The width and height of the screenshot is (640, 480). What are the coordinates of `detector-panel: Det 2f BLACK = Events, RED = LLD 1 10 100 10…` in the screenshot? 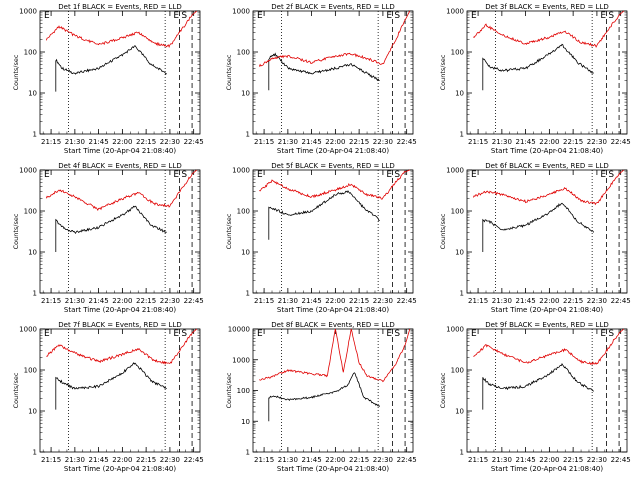 It's located at (321, 79).